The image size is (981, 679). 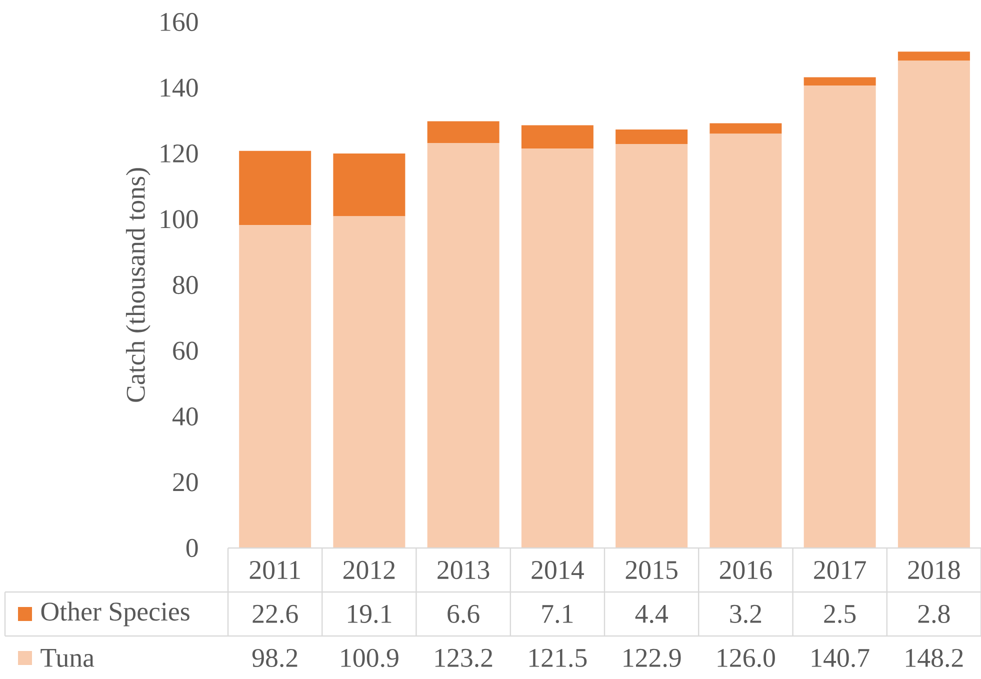 I want to click on data-label: 148.2, so click(x=934, y=658).